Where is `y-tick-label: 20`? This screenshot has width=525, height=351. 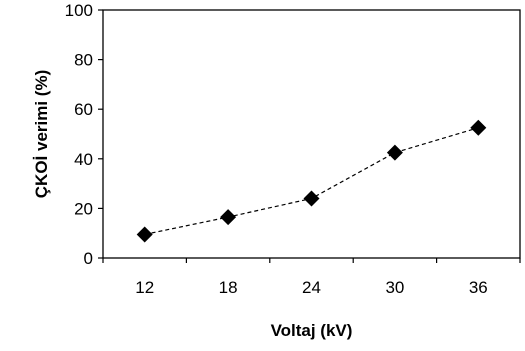 y-tick-label: 20 is located at coordinates (83, 208).